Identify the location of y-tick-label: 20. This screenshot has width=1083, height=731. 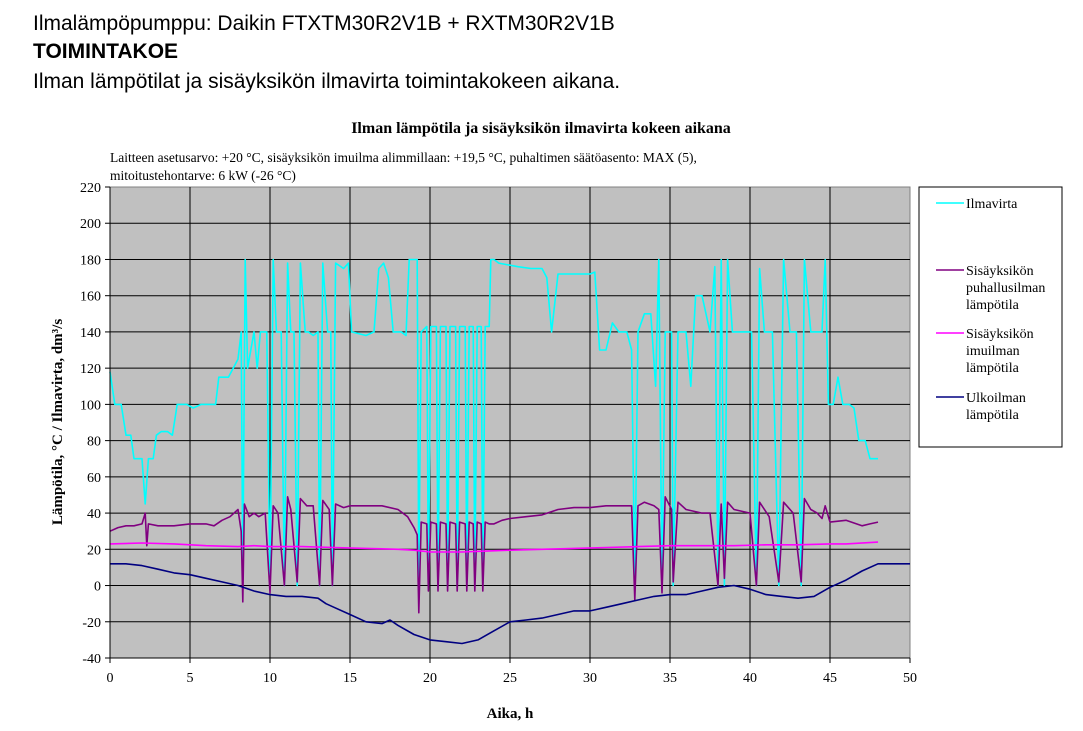
(94, 550).